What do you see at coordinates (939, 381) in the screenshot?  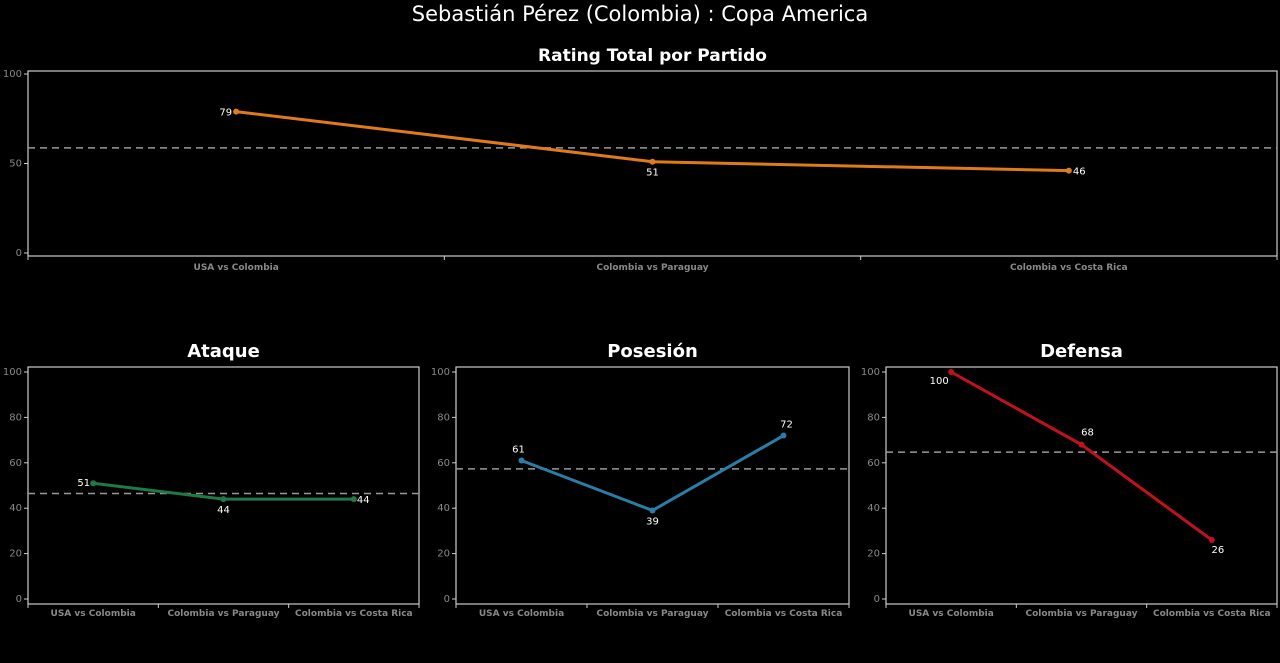 I see `data-label: 100` at bounding box center [939, 381].